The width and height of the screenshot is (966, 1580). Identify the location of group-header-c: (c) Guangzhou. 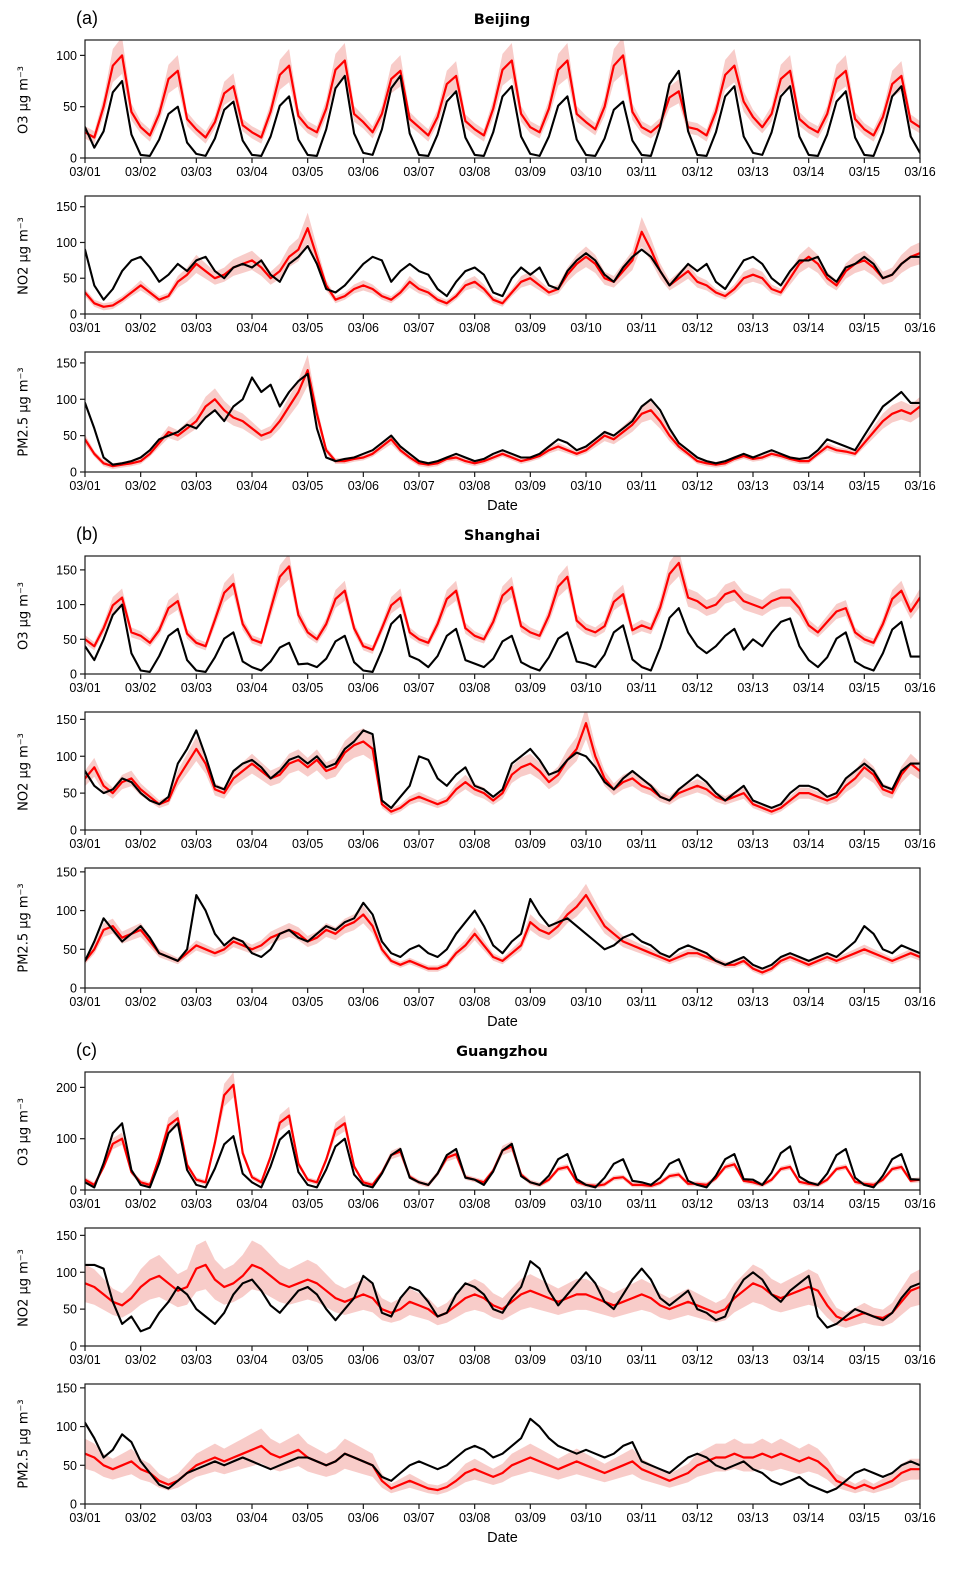
(483, 1053).